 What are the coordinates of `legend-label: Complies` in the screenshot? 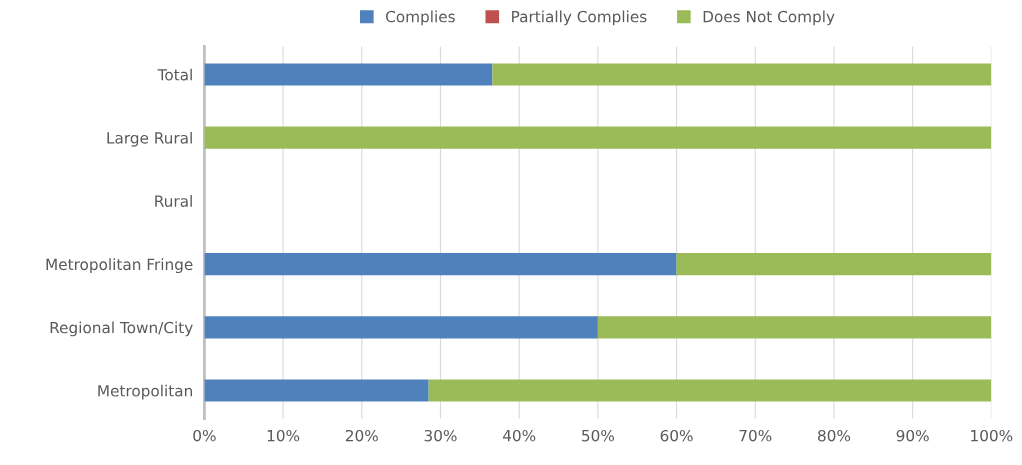 It's located at (420, 18).